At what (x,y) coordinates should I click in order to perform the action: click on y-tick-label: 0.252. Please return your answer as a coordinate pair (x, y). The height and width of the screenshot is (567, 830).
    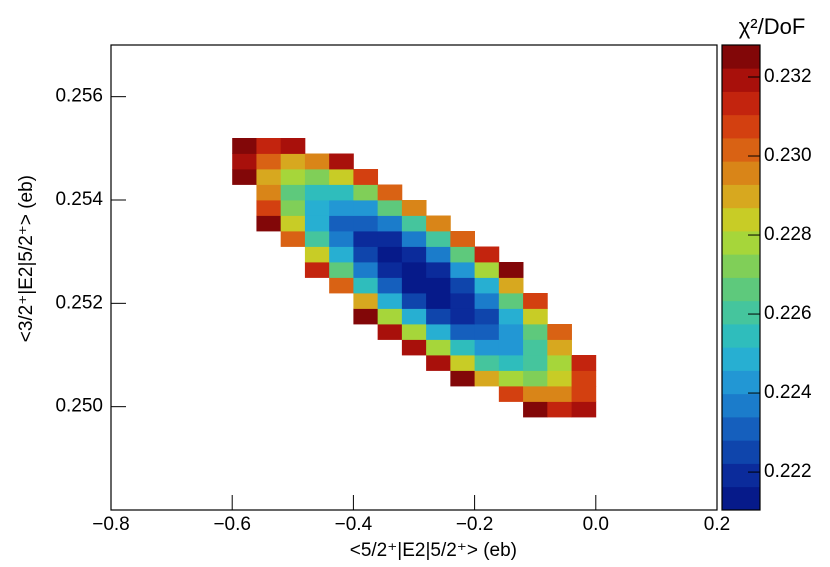
    Looking at the image, I should click on (79, 302).